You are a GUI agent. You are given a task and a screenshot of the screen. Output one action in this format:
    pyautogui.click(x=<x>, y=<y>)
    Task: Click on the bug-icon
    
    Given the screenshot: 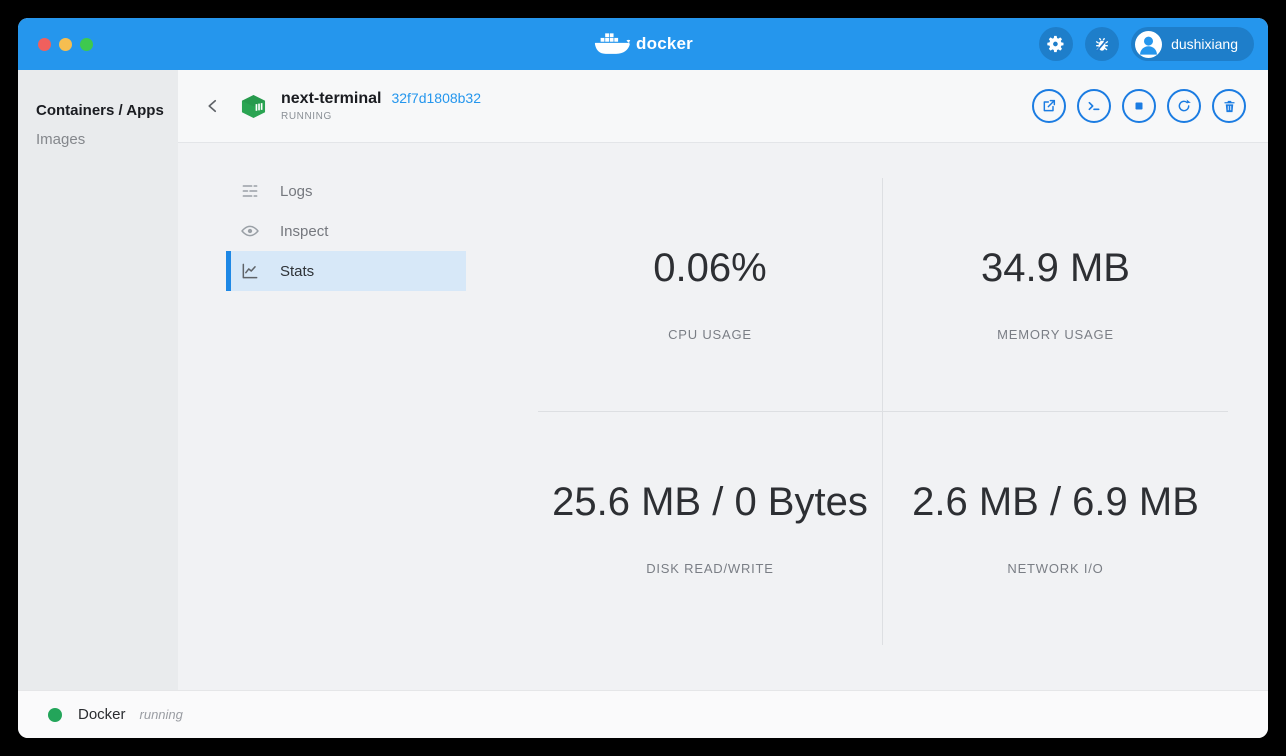 What is the action you would take?
    pyautogui.click(x=1102, y=44)
    